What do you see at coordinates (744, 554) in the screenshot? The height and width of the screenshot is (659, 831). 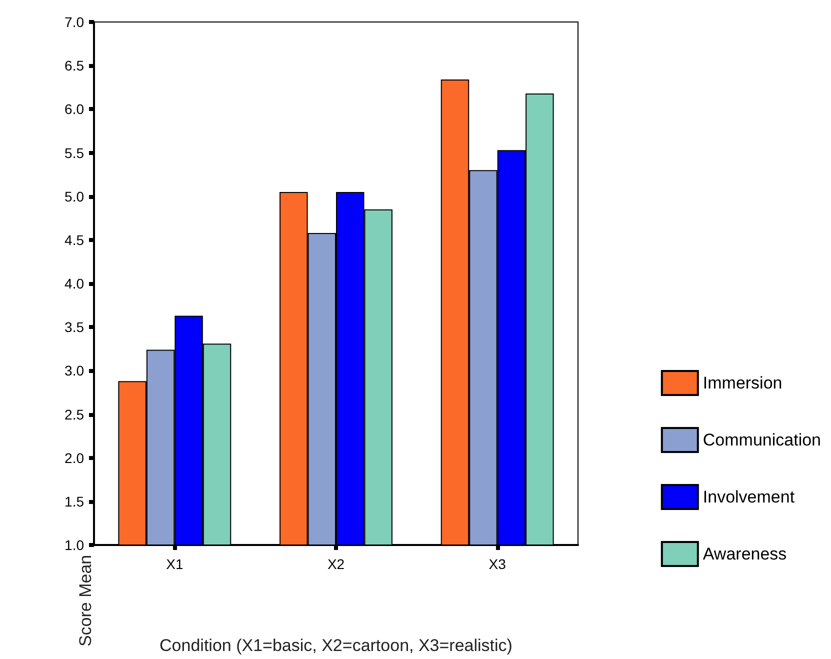 I see `legend-label: Awareness` at bounding box center [744, 554].